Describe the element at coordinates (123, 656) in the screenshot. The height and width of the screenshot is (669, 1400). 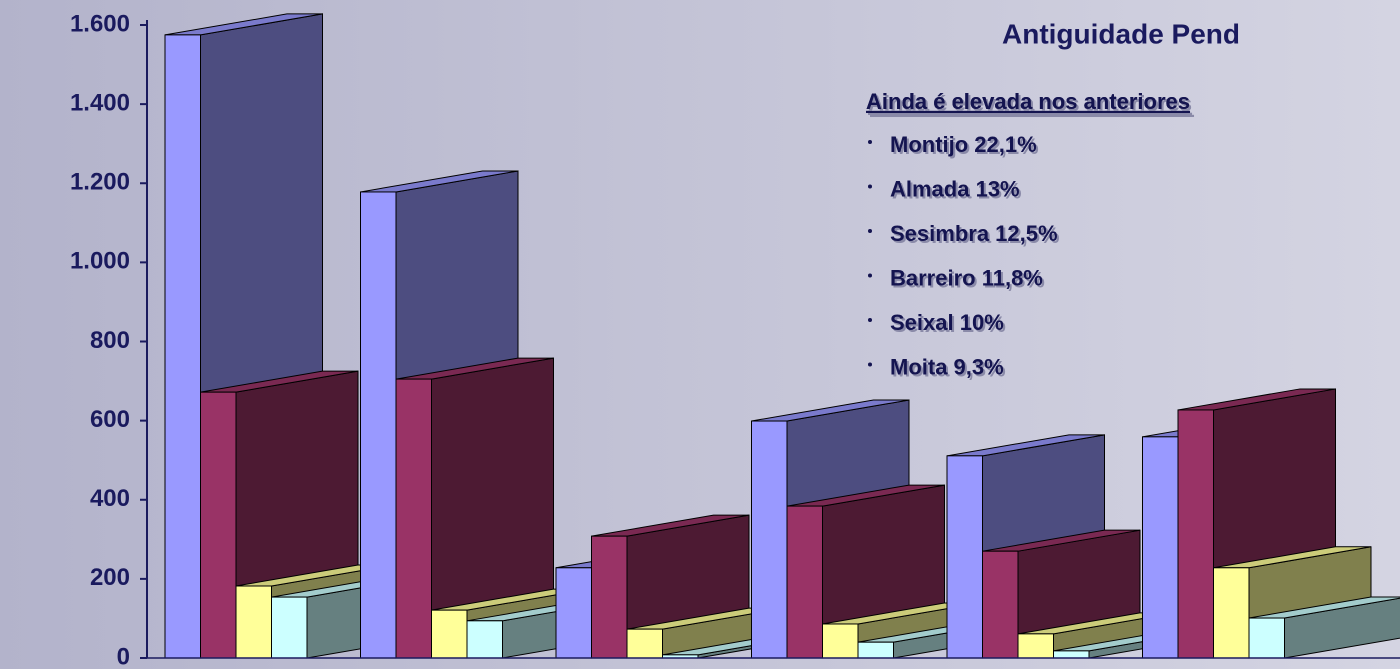
I see `y-tick-label: 0` at that location.